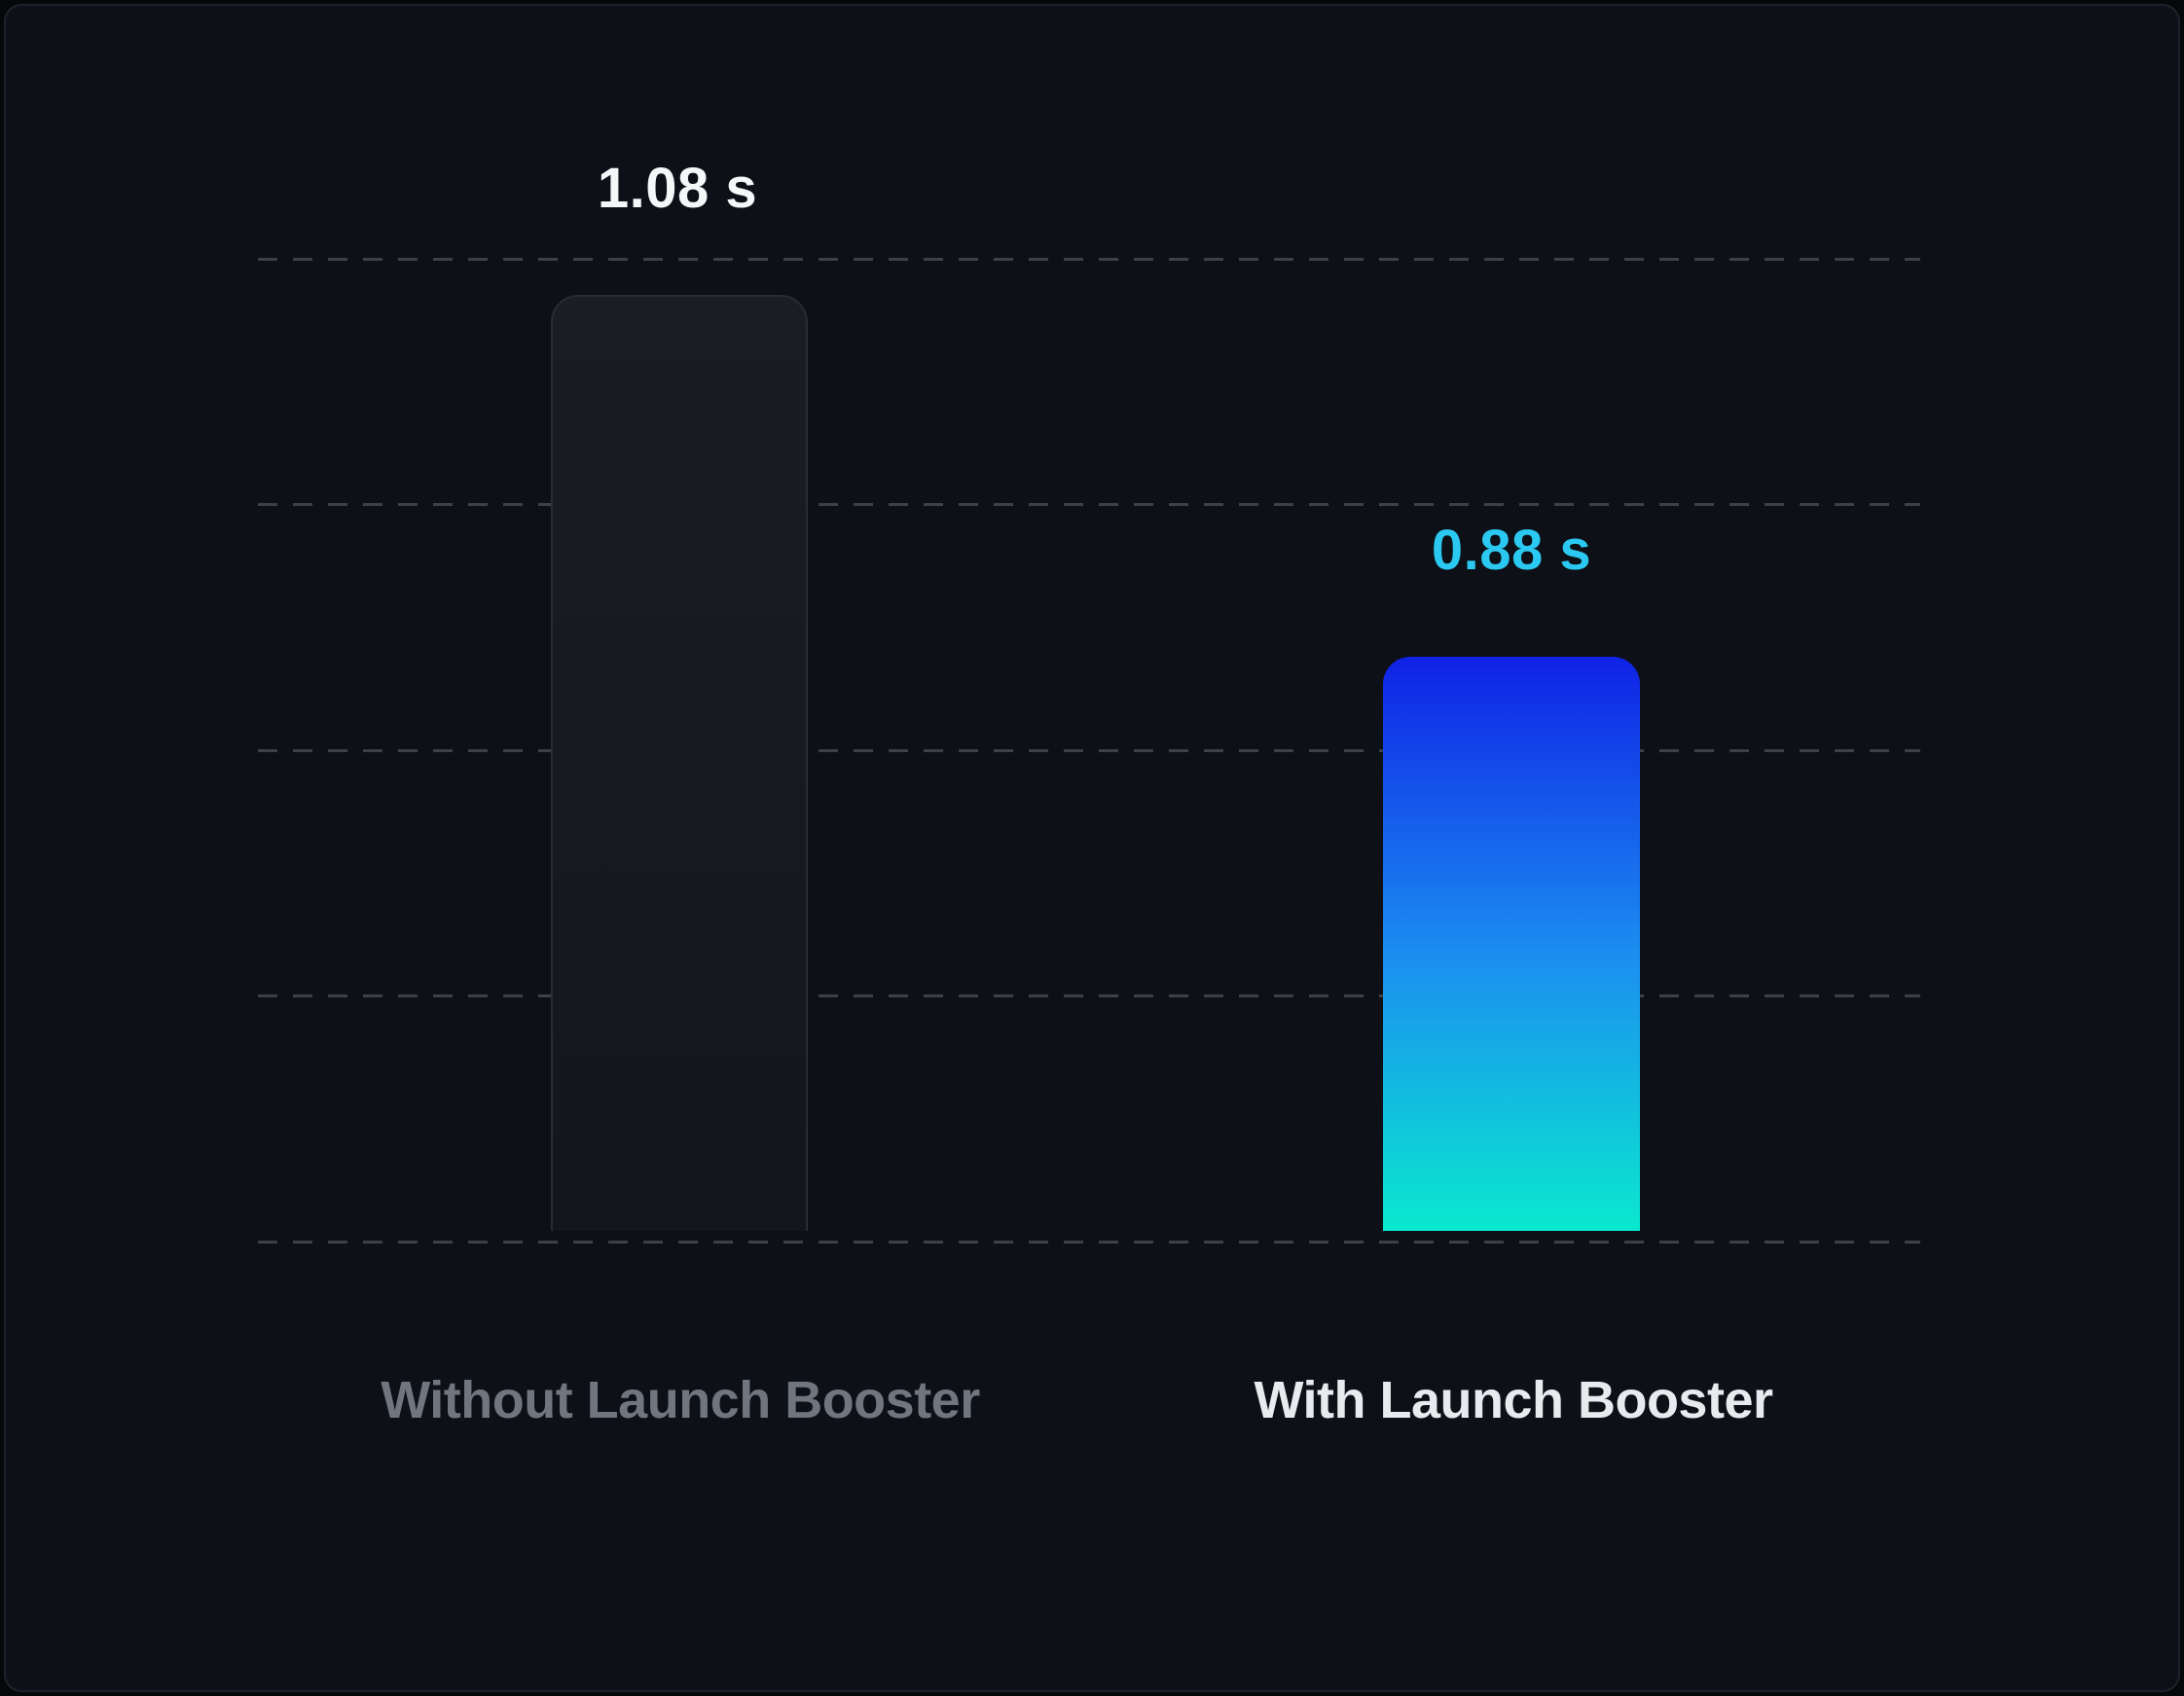  What do you see at coordinates (1511, 550) in the screenshot?
I see `value-label-with-booster: 0.88 s` at bounding box center [1511, 550].